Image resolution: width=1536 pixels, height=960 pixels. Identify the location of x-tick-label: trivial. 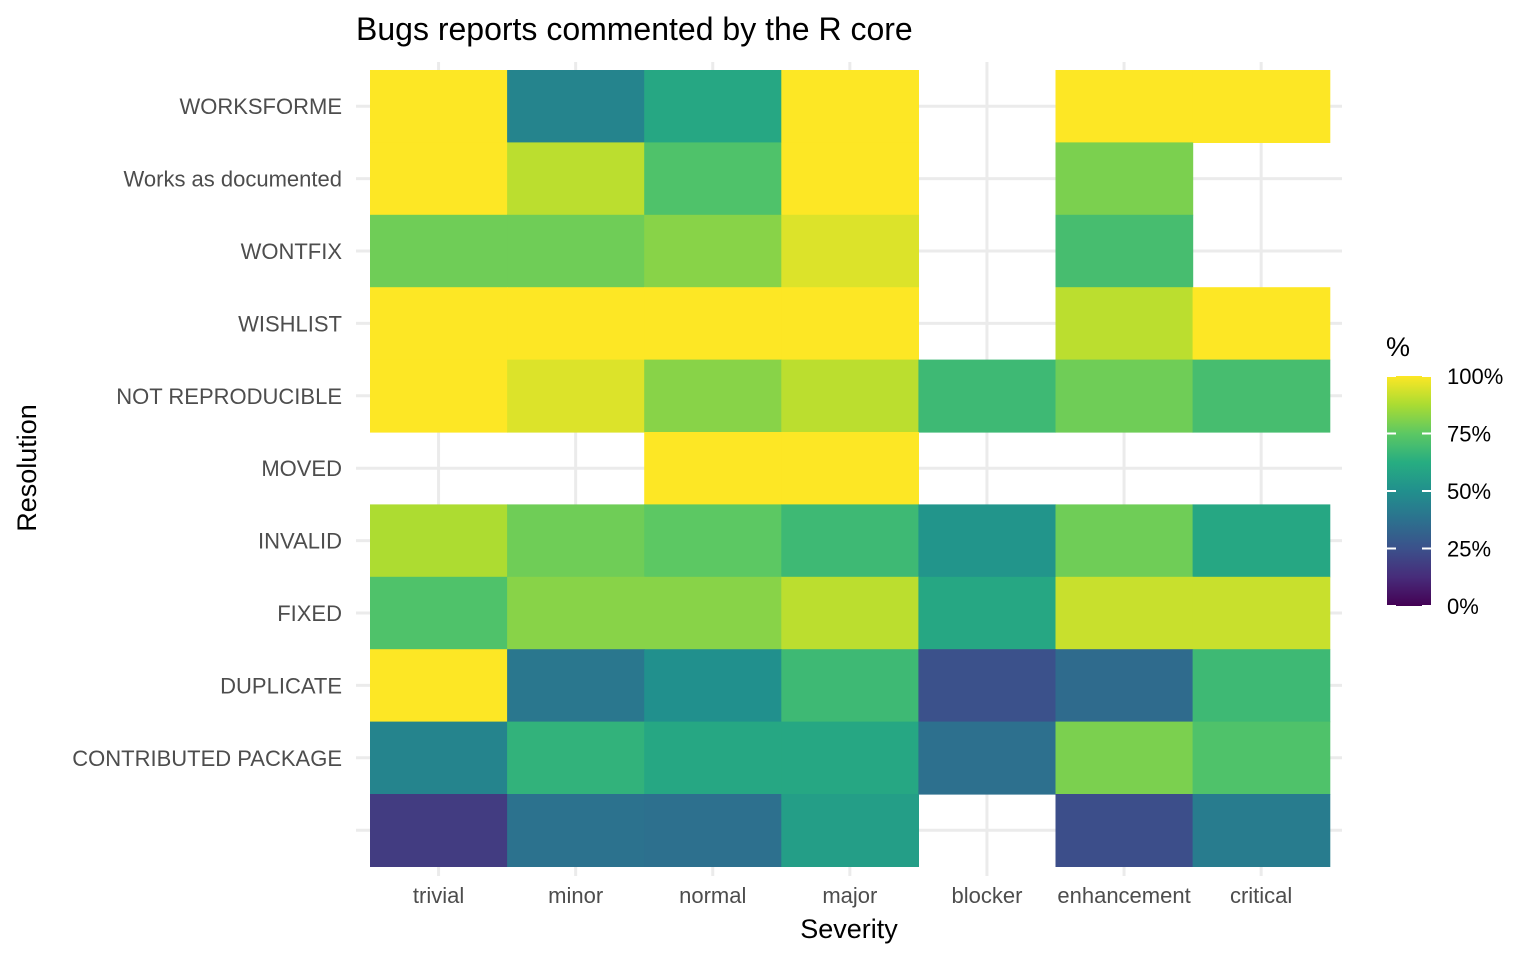
(438, 895).